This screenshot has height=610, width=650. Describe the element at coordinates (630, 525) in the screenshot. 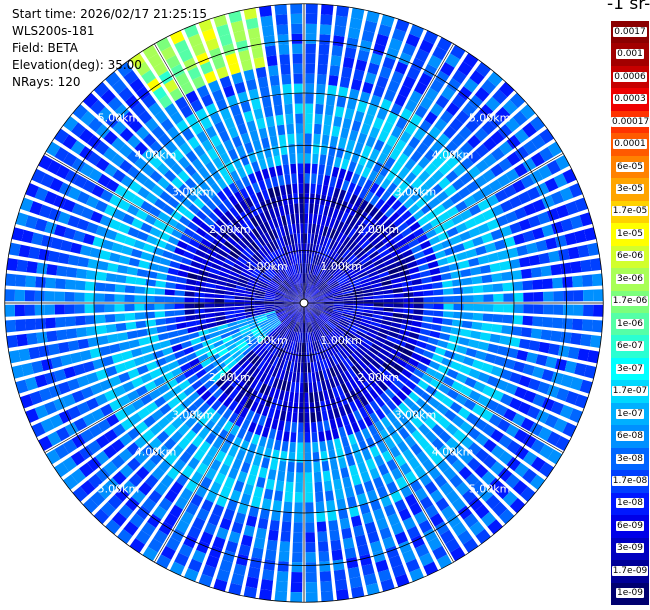

I see `colorbar-tick-text: 6e-09` at that location.